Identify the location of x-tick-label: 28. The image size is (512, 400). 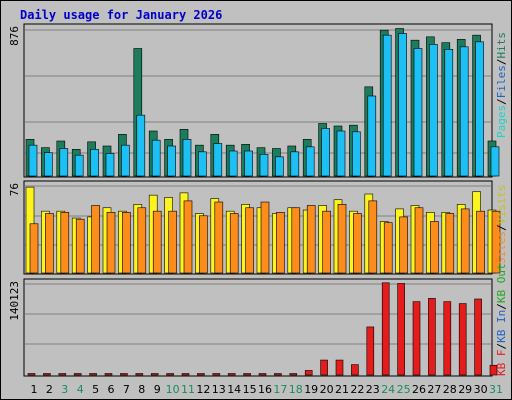
(450, 389).